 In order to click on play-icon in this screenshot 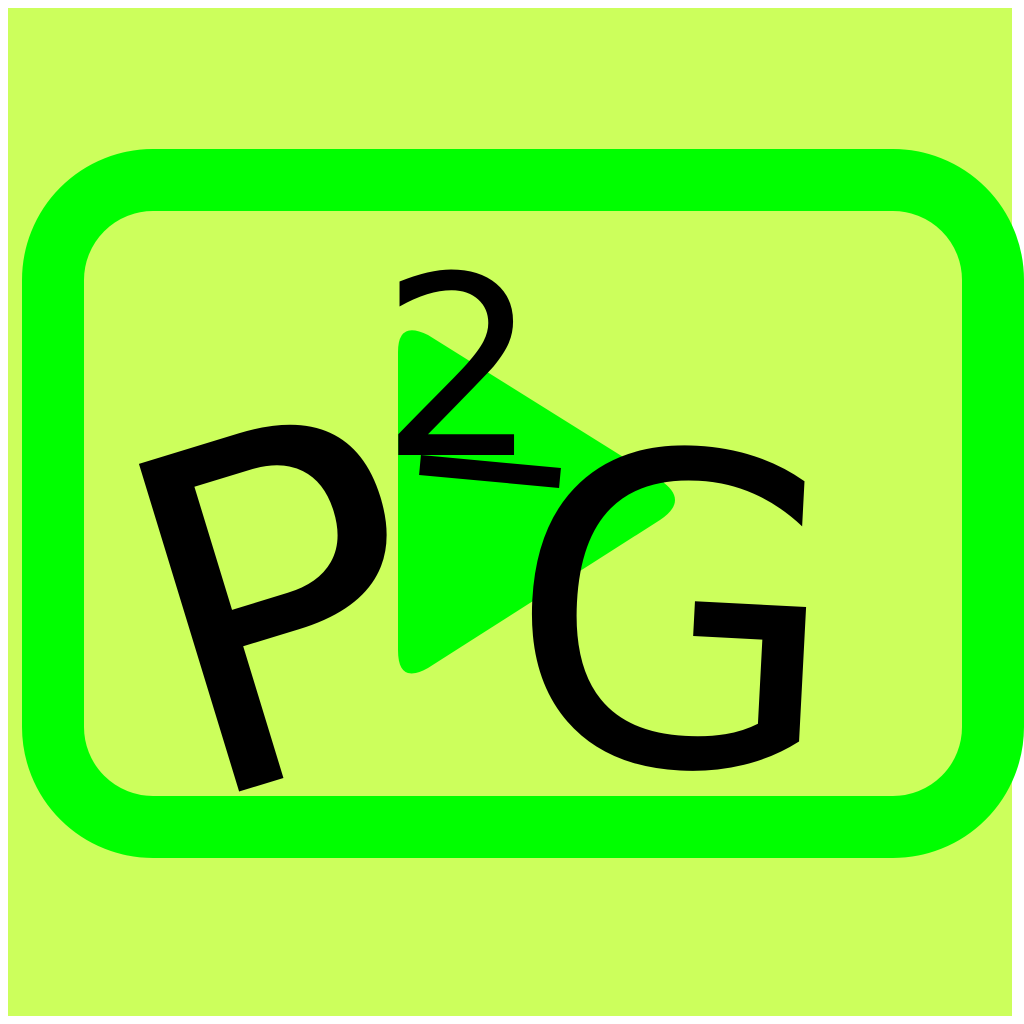, I will do `click(536, 502)`.